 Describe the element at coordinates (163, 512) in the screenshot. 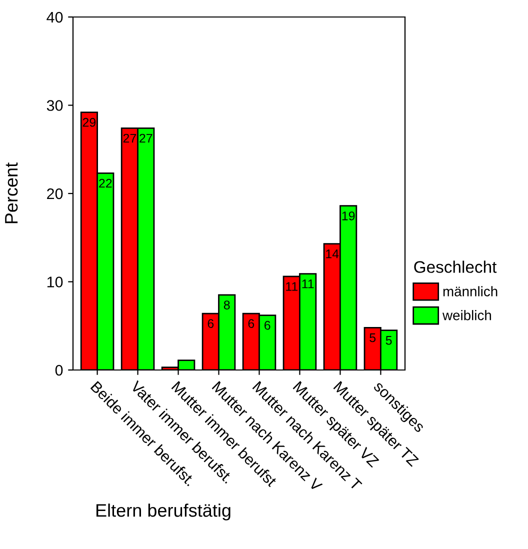

I see `x-axis-title: Eltern berufstätig` at that location.